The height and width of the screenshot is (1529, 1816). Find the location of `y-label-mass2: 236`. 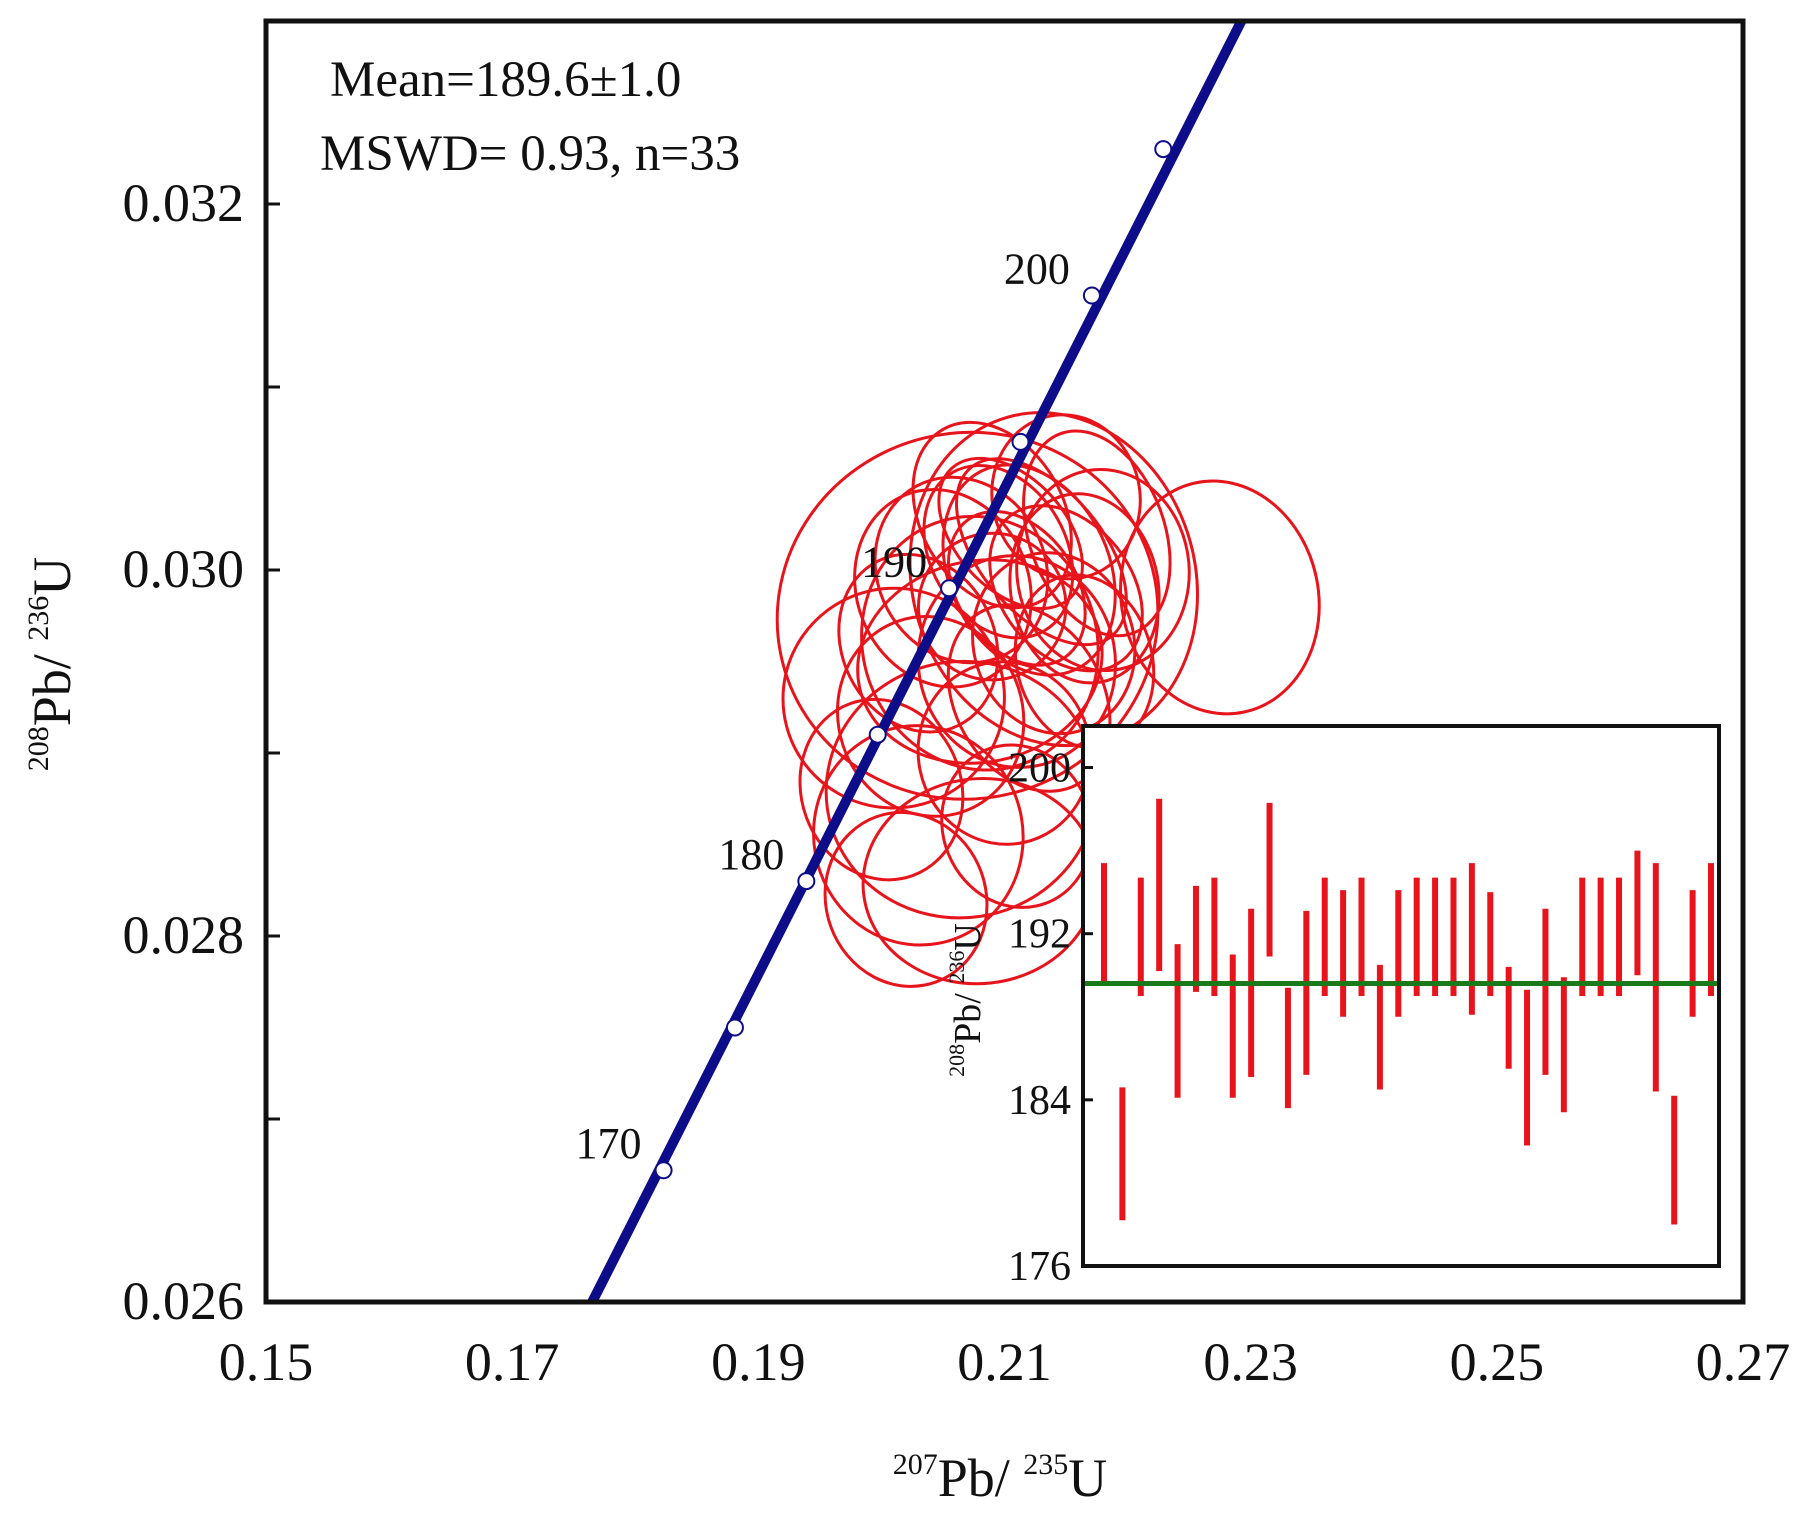

y-label-mass2: 236 is located at coordinates (38, 618).